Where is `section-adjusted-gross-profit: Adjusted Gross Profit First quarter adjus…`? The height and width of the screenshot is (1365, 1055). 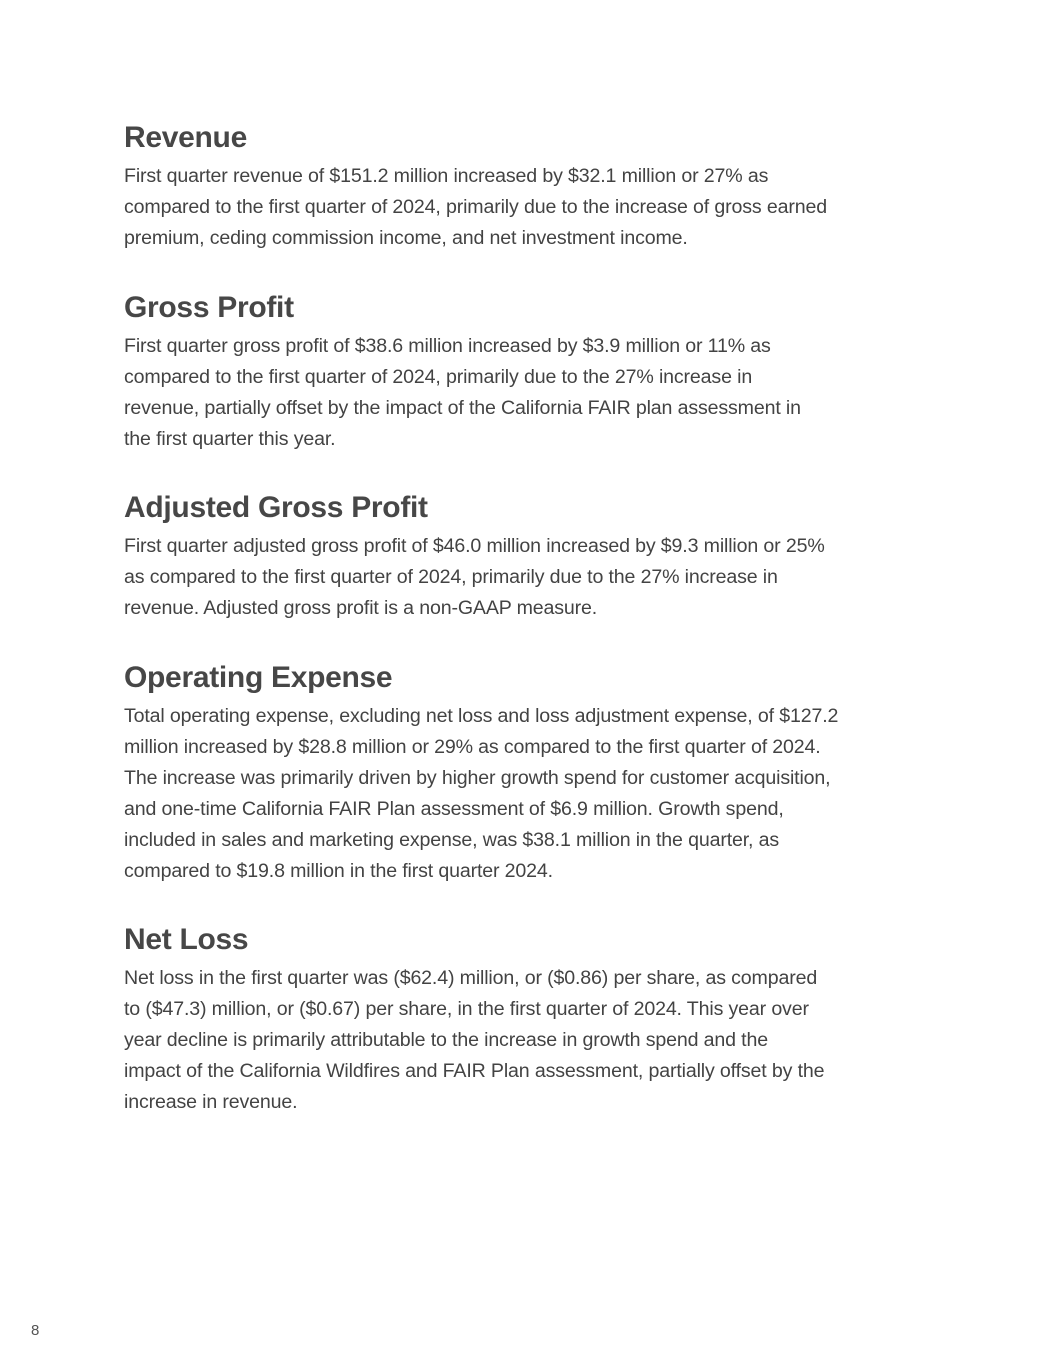 section-adjusted-gross-profit: Adjusted Gross Profit First quarter adjus… is located at coordinates (554, 557).